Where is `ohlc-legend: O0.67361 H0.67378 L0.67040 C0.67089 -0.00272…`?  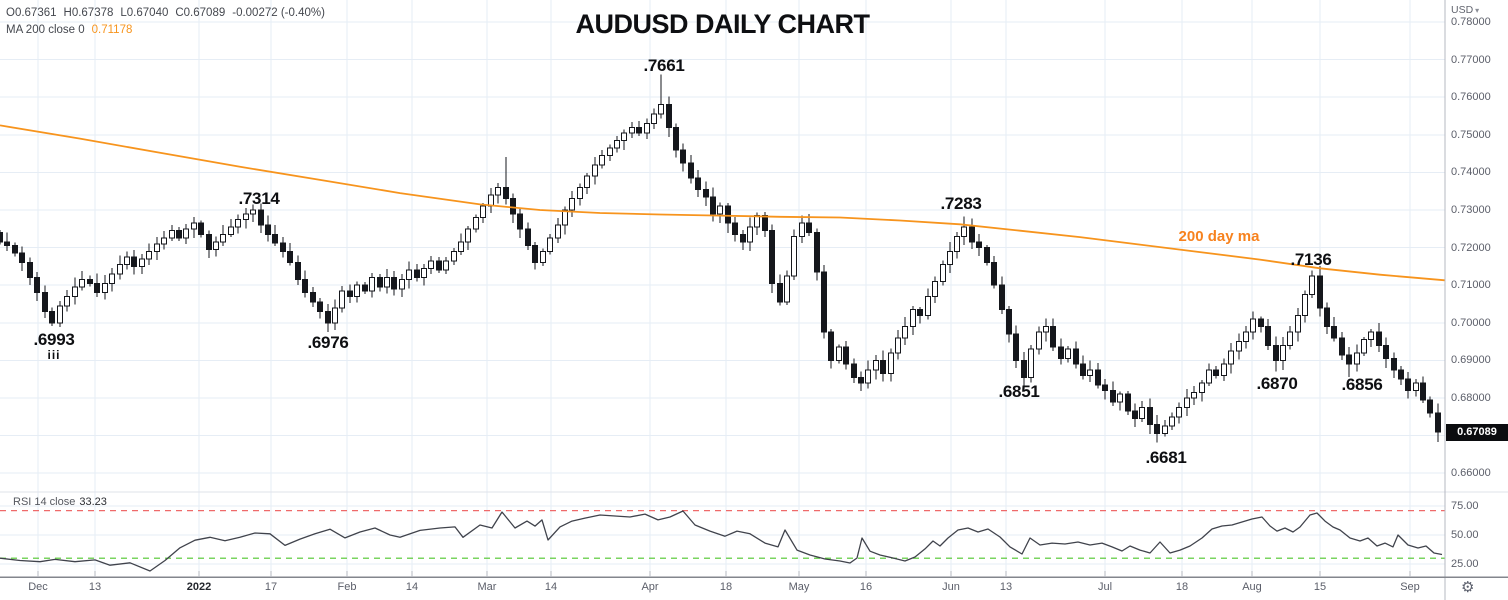 ohlc-legend: O0.67361 H0.67378 L0.67040 C0.67089 -0.00272… is located at coordinates (169, 13).